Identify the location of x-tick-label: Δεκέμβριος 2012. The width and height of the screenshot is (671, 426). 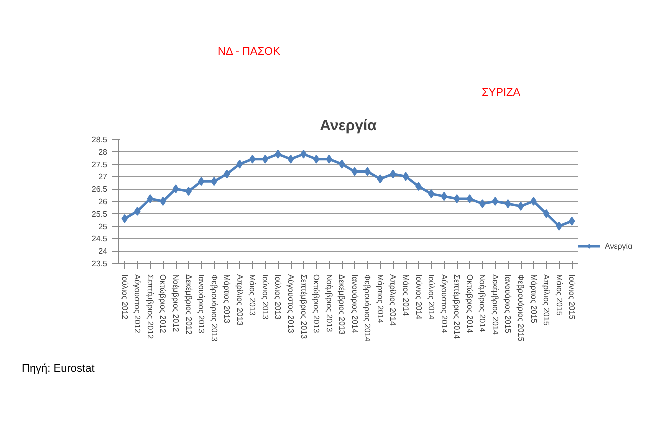
(189, 305).